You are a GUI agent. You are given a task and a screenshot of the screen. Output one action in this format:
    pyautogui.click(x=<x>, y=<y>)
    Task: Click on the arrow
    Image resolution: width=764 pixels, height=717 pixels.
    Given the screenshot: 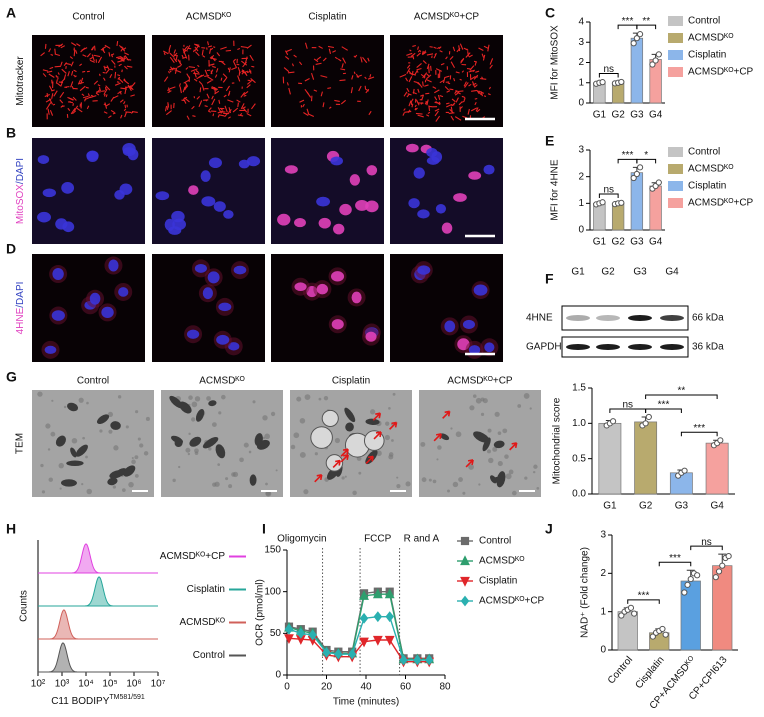 What is the action you would take?
    pyautogui.click(x=377, y=435)
    